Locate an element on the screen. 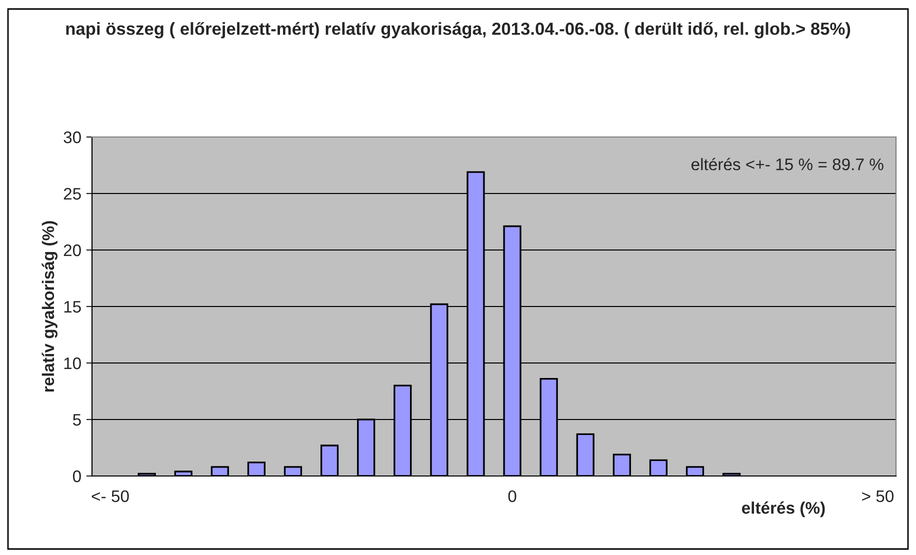 The image size is (916, 555). y-tick-label: 25 is located at coordinates (72, 194).